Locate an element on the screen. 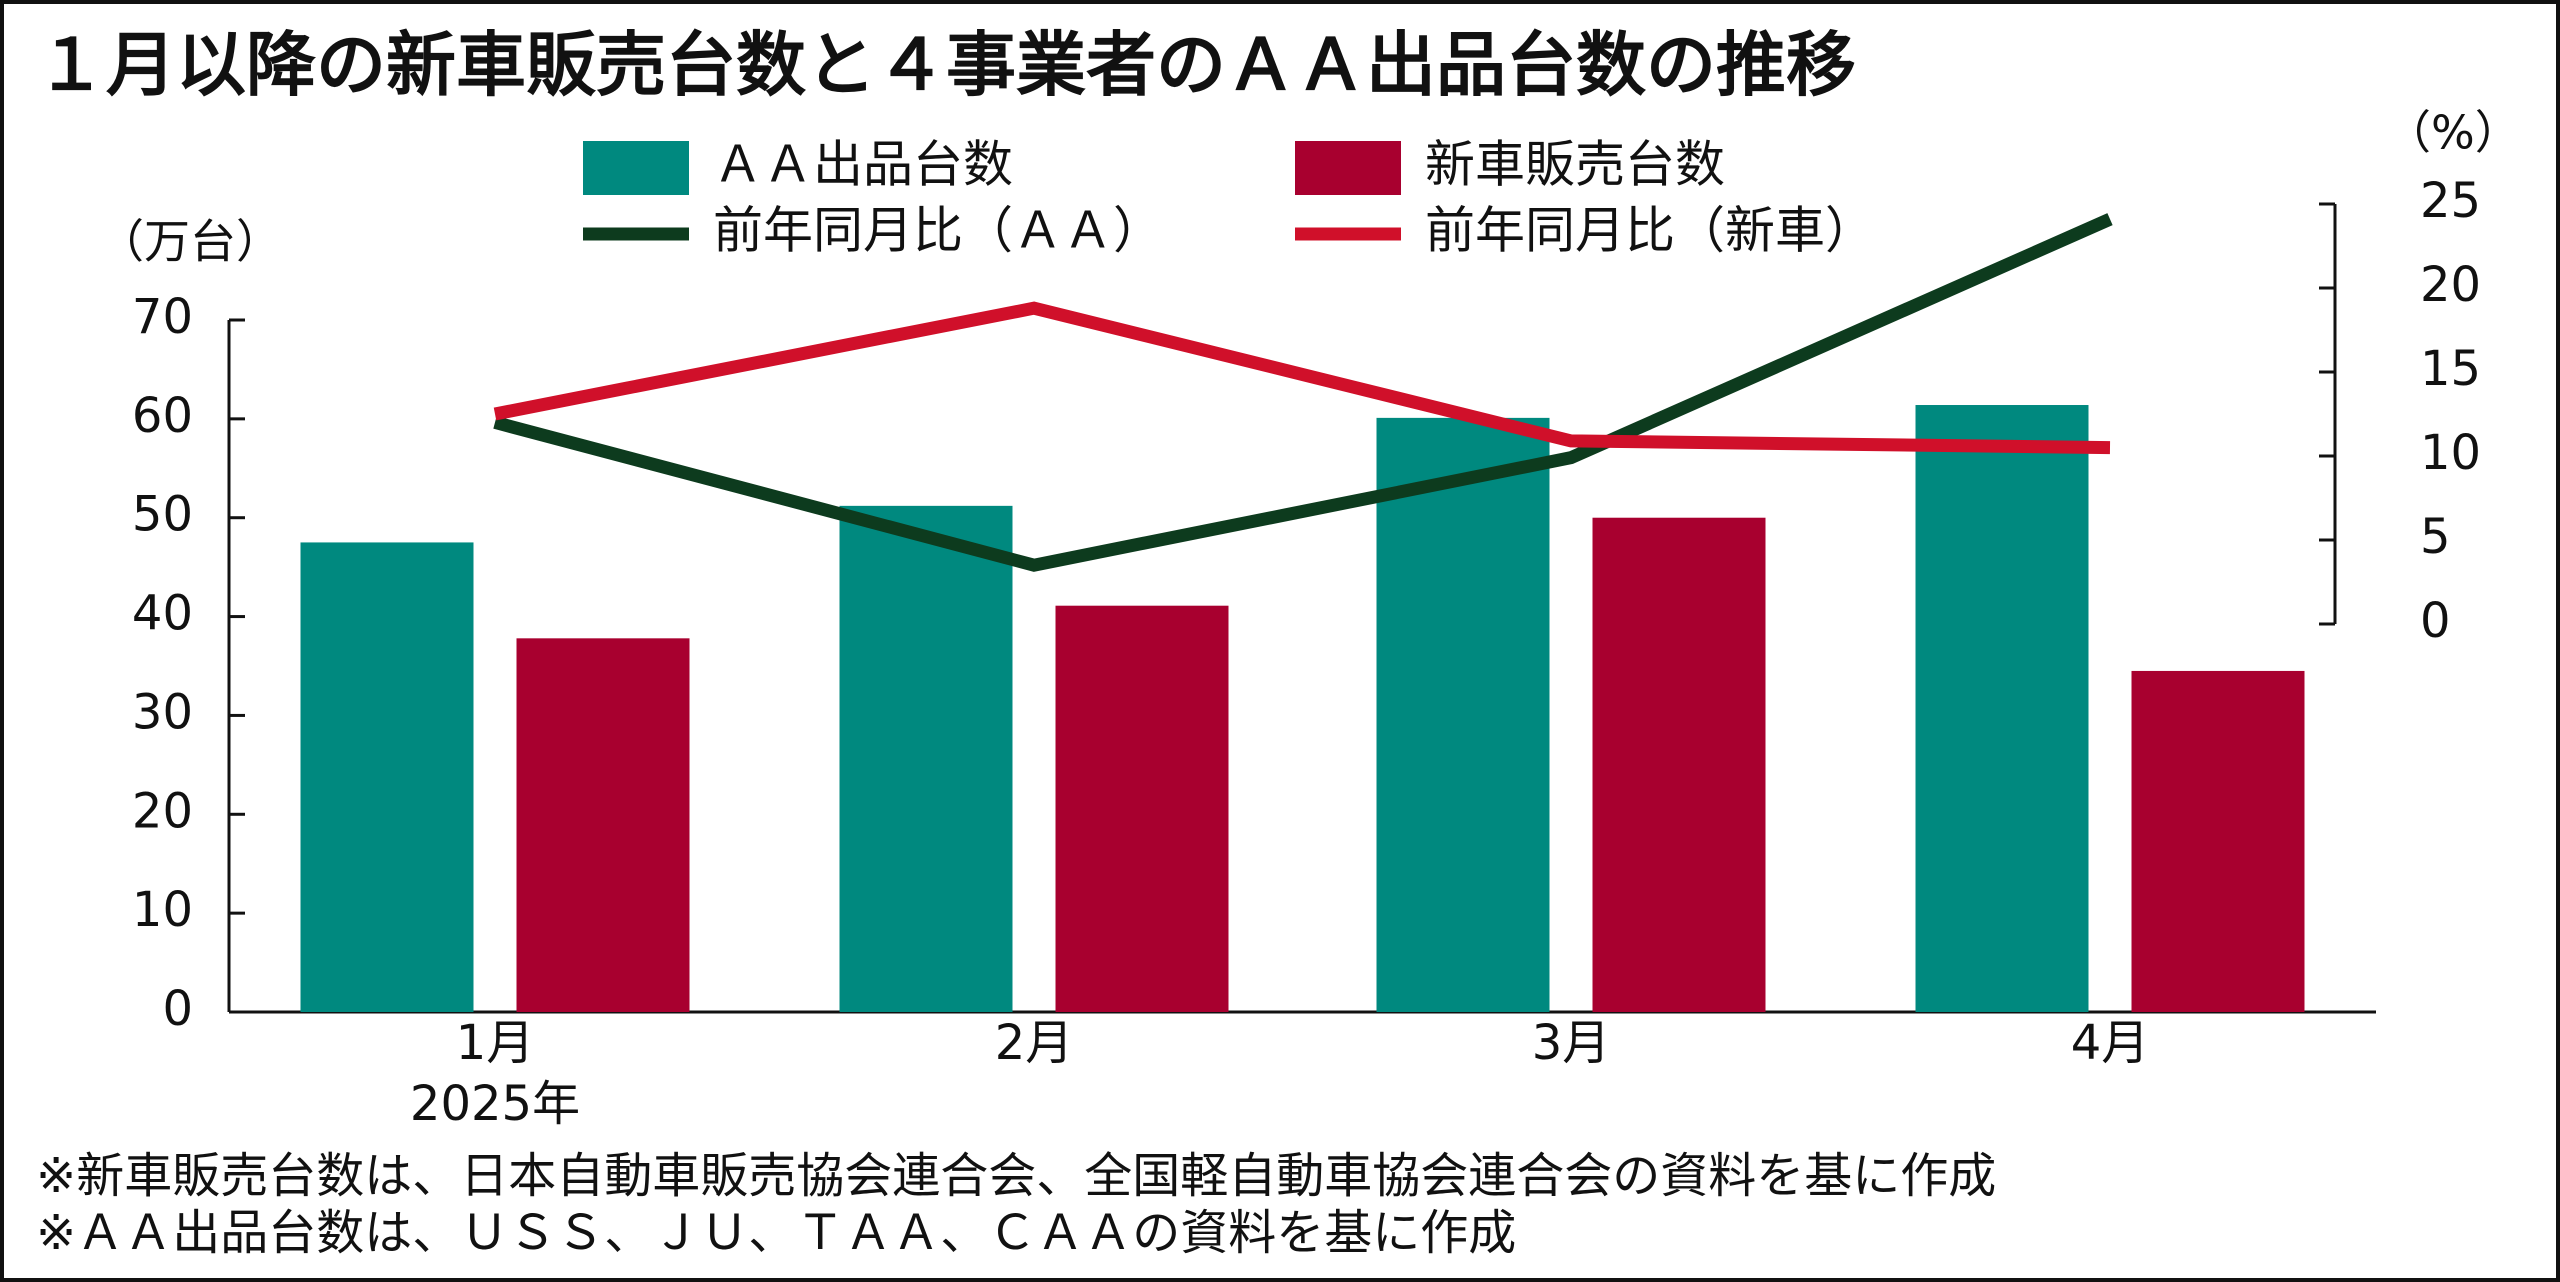 This screenshot has width=2560, height=1282. y-tick-label: 20 is located at coordinates (162, 811).